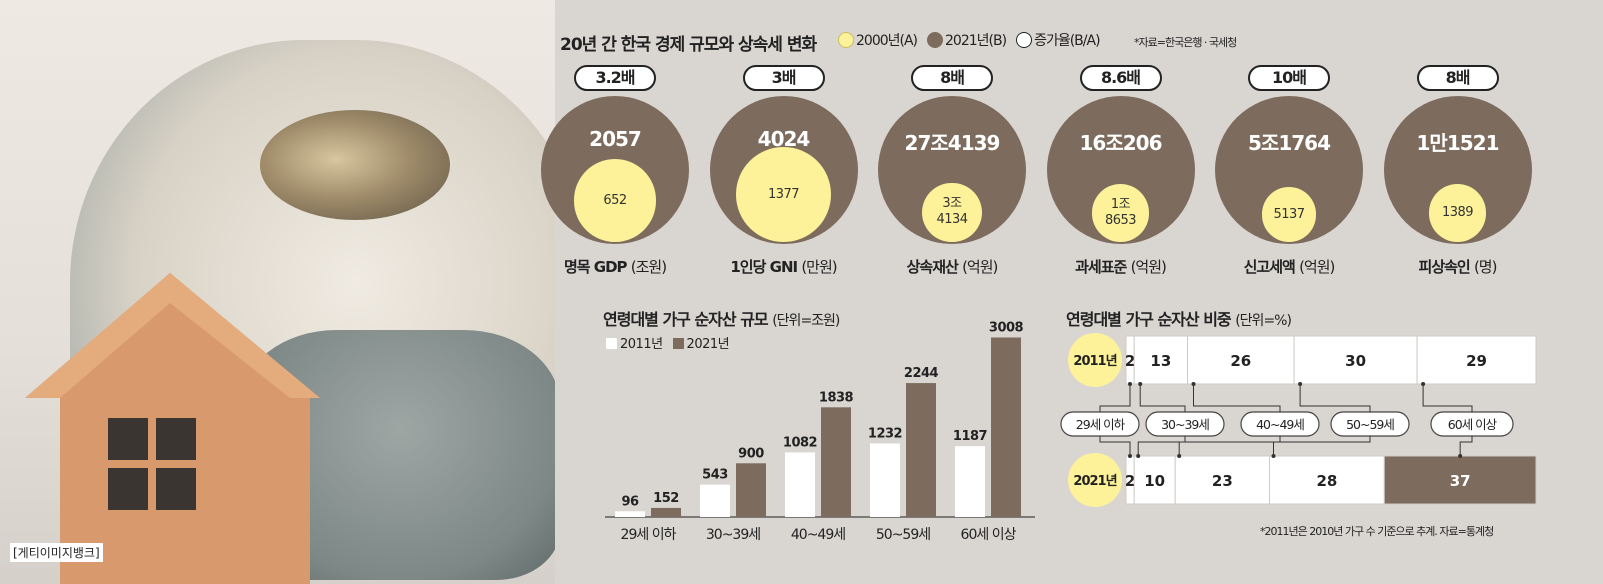 The width and height of the screenshot is (1603, 584). What do you see at coordinates (1179, 318) in the screenshot?
I see `stacked-chart-title: 연령대별 가구 순자산 비중 (단위=%)` at bounding box center [1179, 318].